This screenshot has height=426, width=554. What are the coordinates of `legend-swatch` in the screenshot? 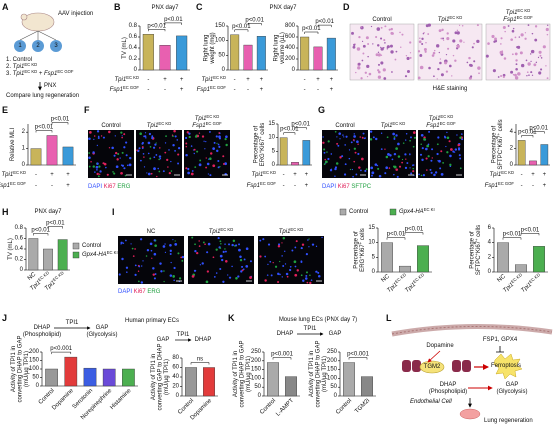 It's located at (393, 212).